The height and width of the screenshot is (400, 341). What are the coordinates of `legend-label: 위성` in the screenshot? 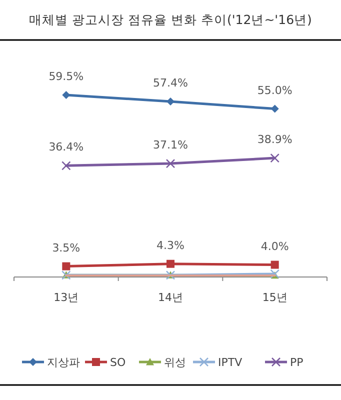 It's located at (175, 362).